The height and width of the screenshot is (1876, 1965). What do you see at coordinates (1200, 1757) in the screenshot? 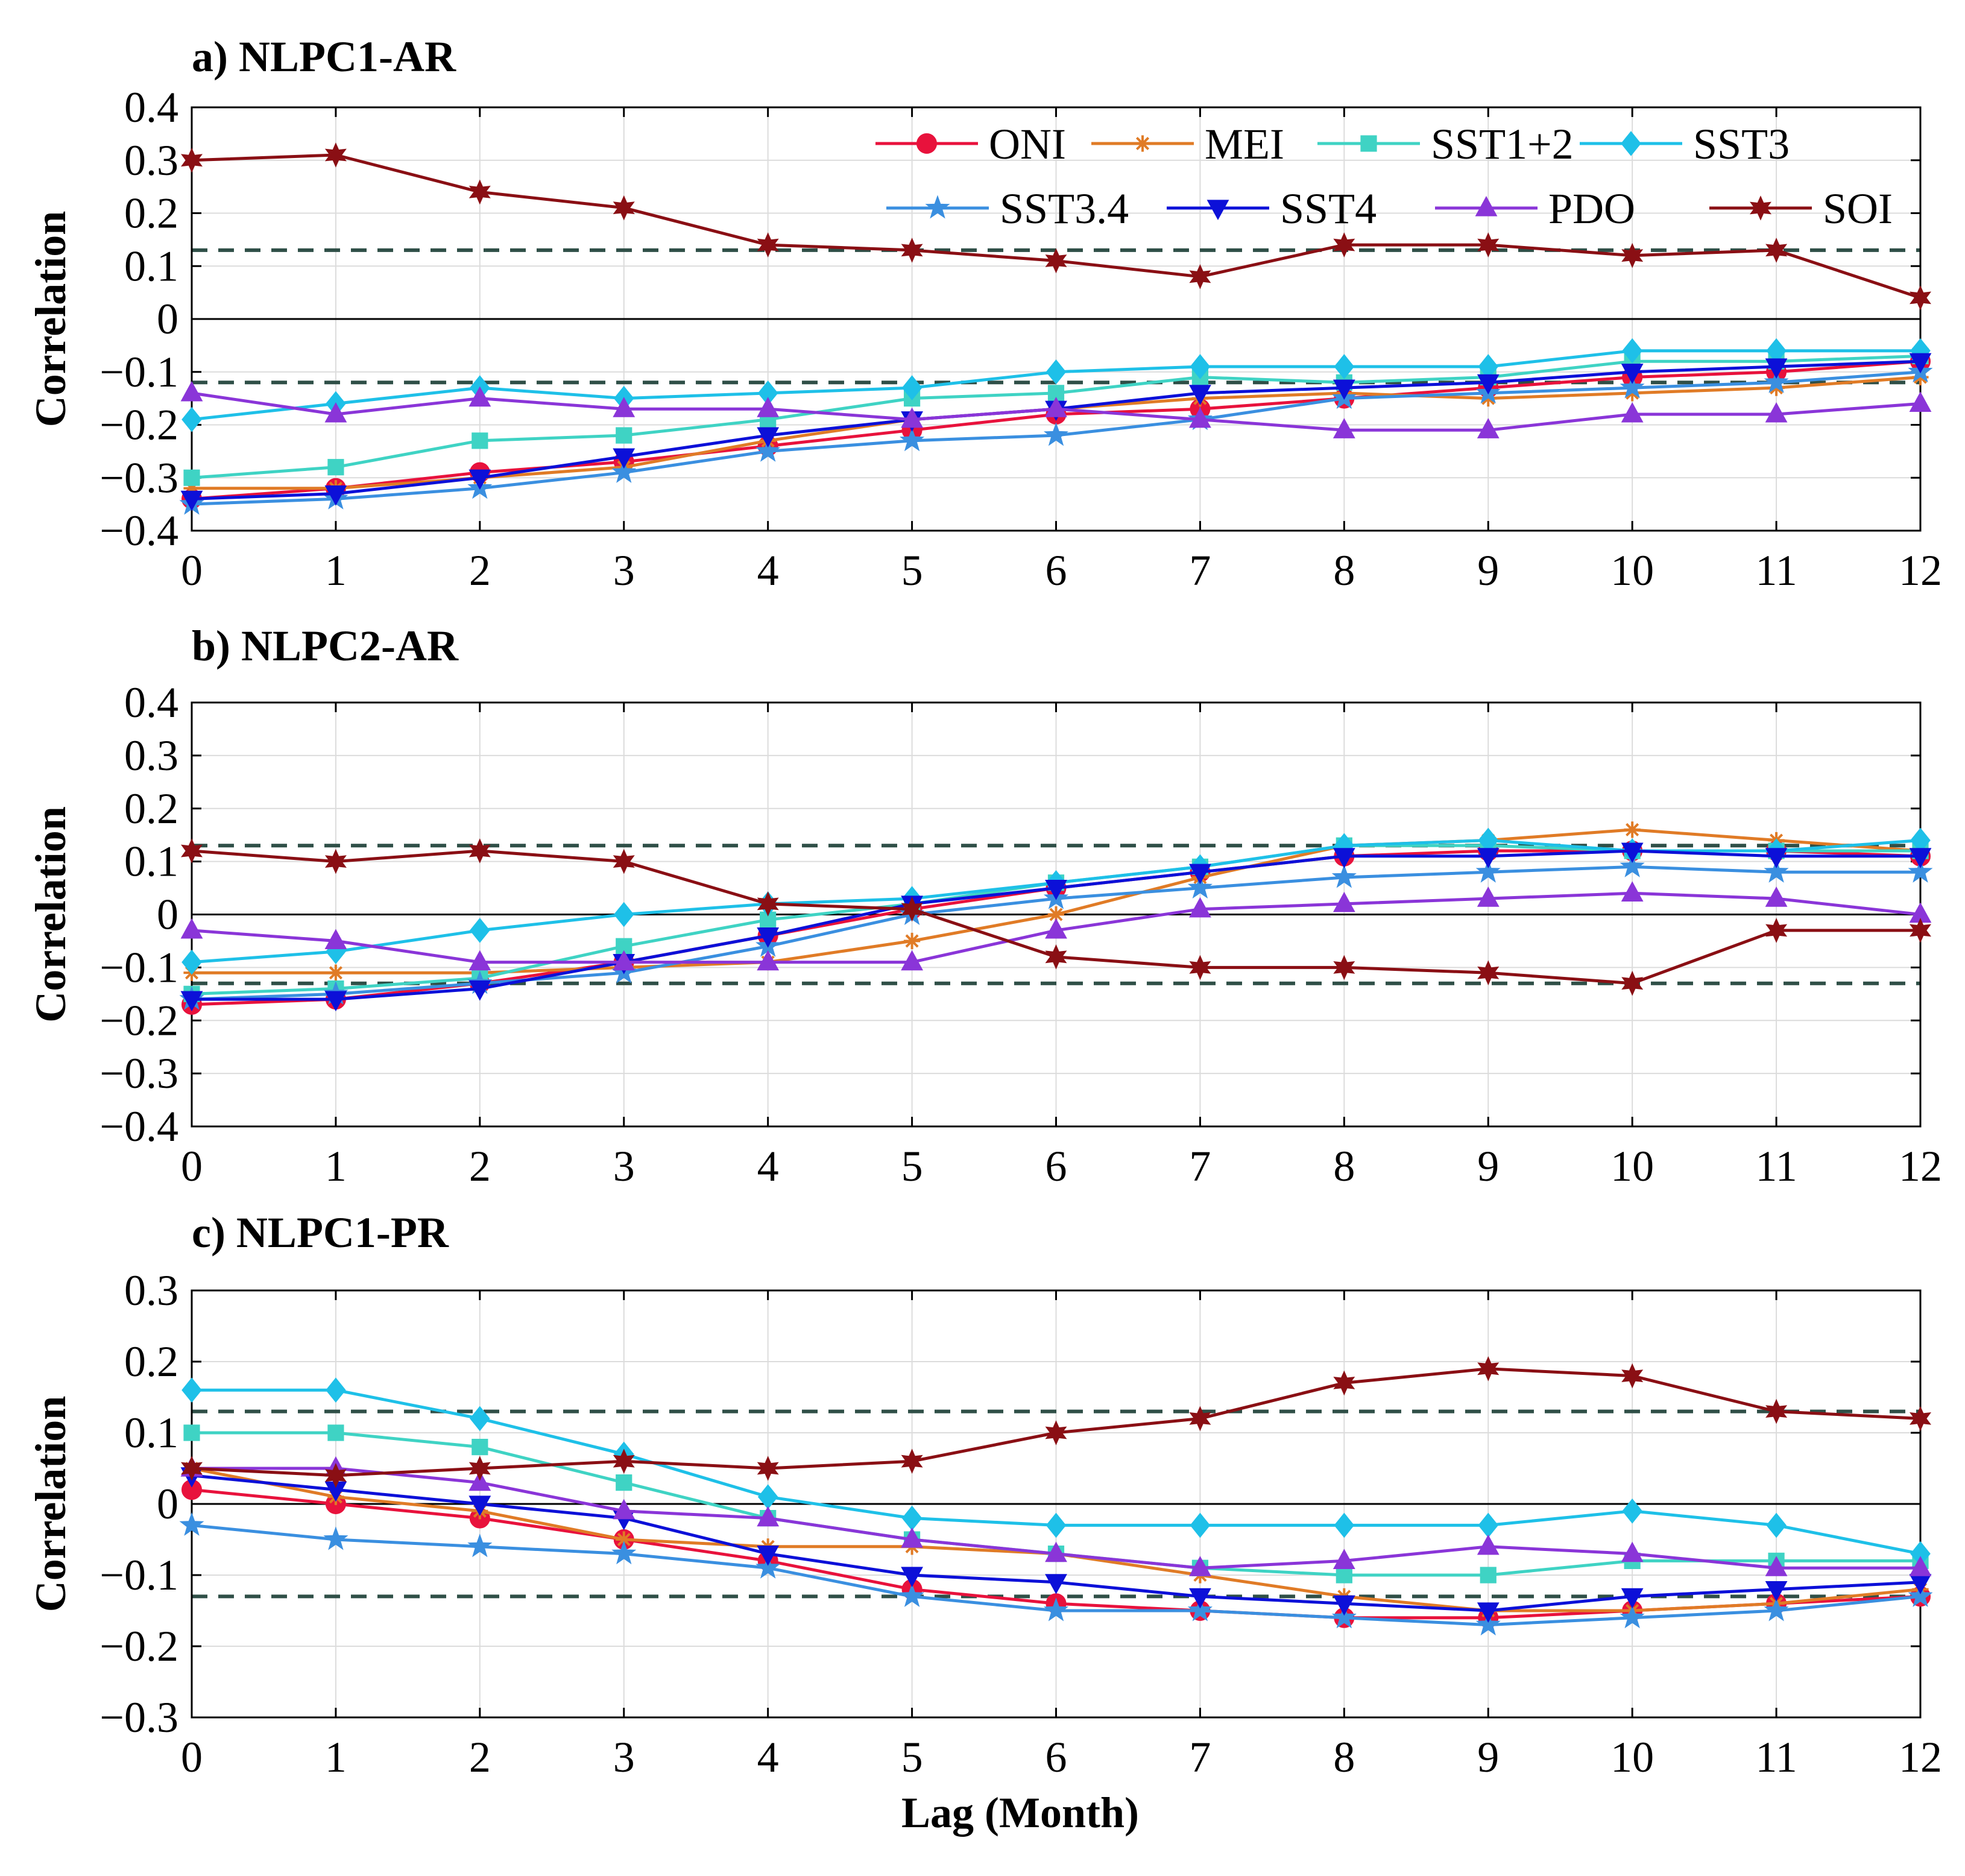
I see `x-tick-label: 7` at bounding box center [1200, 1757].